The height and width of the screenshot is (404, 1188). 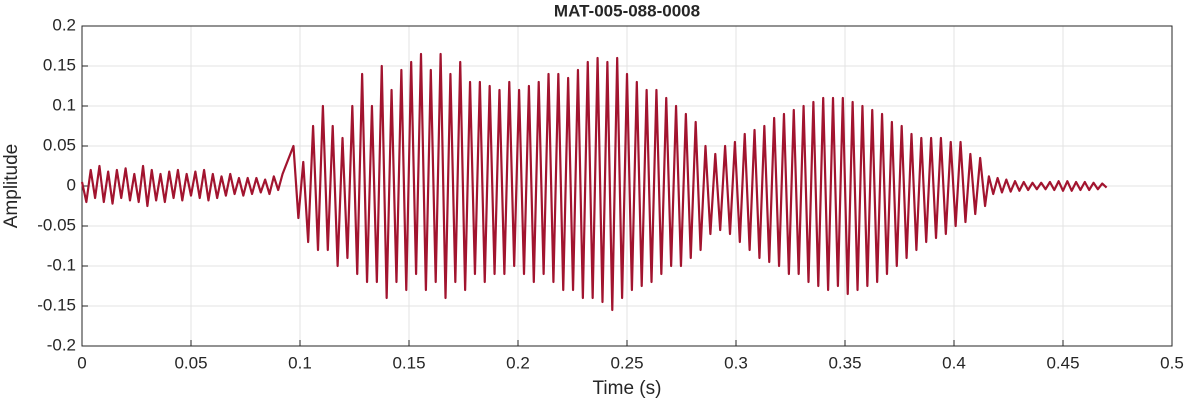 I want to click on x-tick-label: 0.05, so click(x=190, y=362).